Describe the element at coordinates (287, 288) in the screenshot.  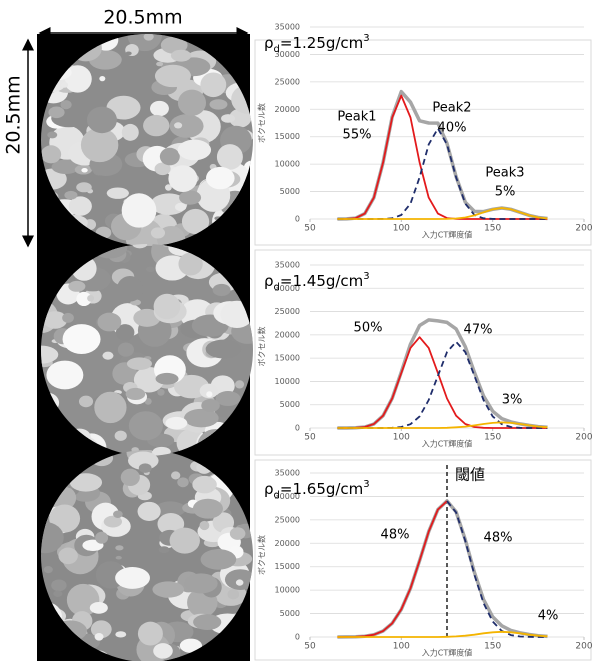
I see `y-tick-label: 30000` at that location.